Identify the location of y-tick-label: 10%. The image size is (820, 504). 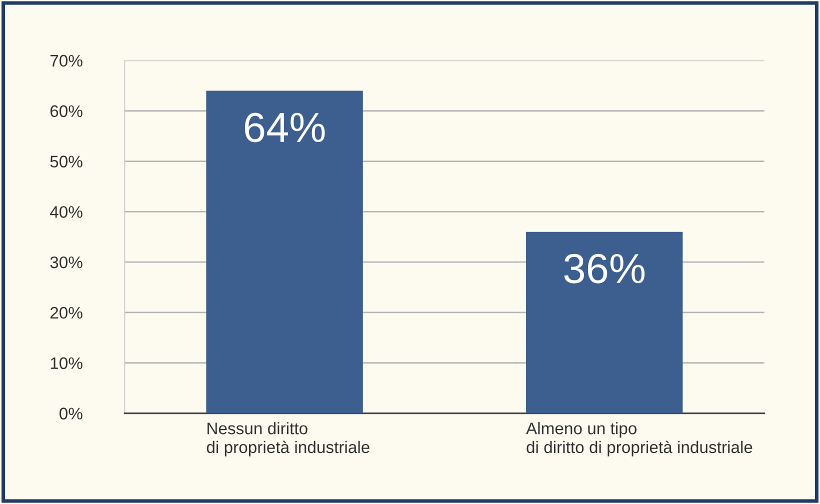
(66, 363).